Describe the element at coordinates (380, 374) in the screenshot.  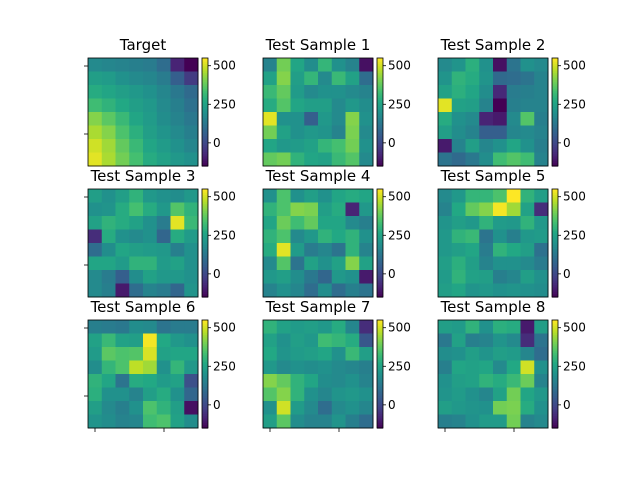
I see `colorbar-frame` at that location.